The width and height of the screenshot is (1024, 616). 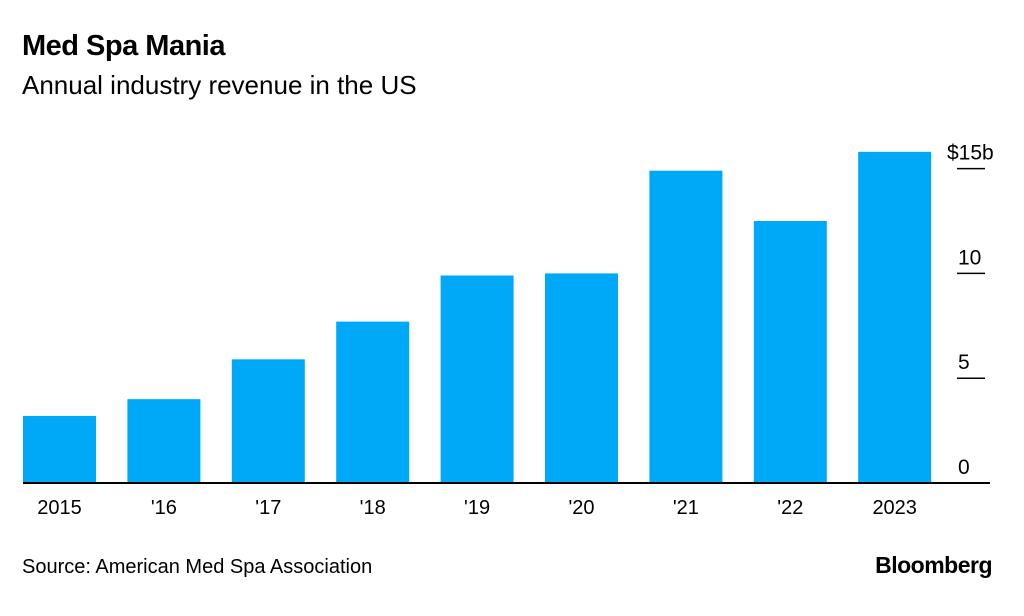 What do you see at coordinates (964, 467) in the screenshot?
I see `y-tick-label: 0` at bounding box center [964, 467].